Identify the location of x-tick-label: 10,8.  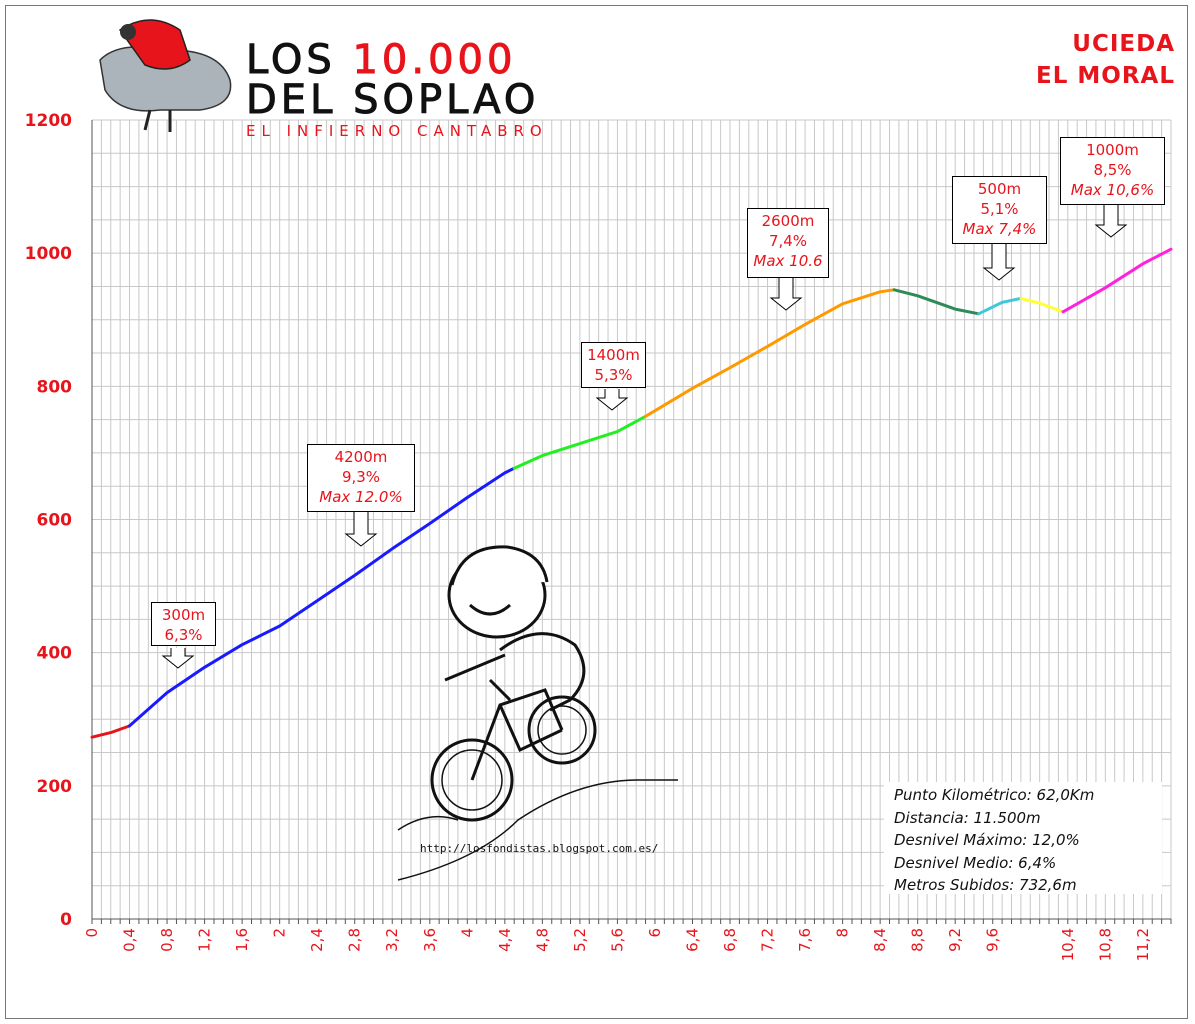
(1105, 944).